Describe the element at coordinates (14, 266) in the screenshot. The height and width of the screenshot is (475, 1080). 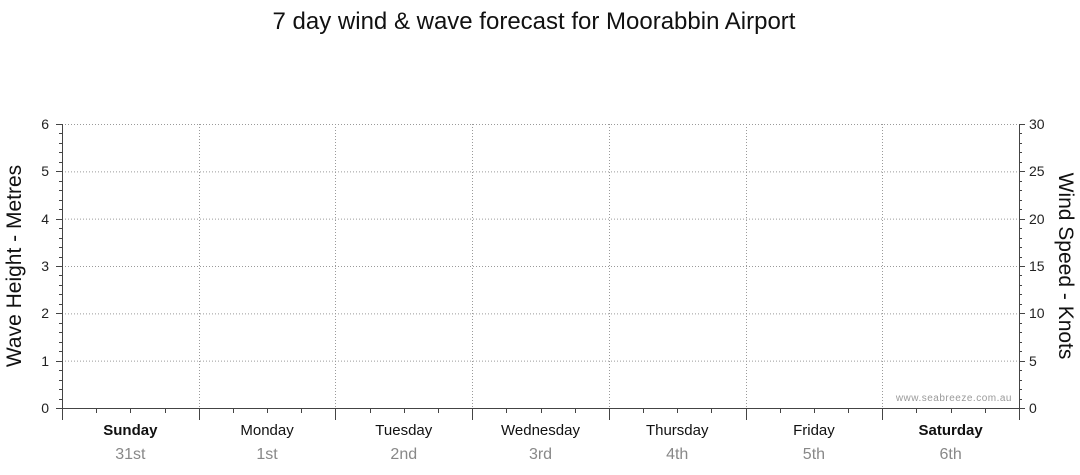
I see `left-axis-title: Wave Height - Metres` at that location.